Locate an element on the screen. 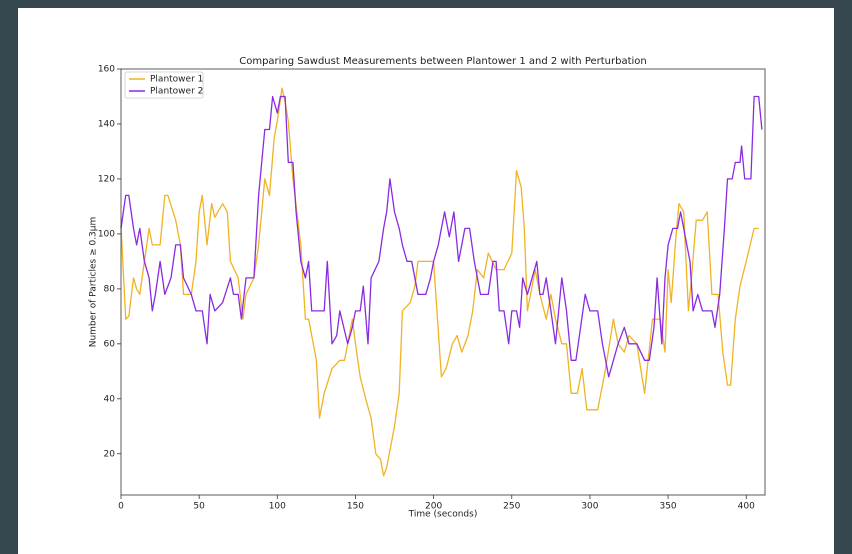 The image size is (852, 554). x-tick-label: 150 is located at coordinates (355, 507).